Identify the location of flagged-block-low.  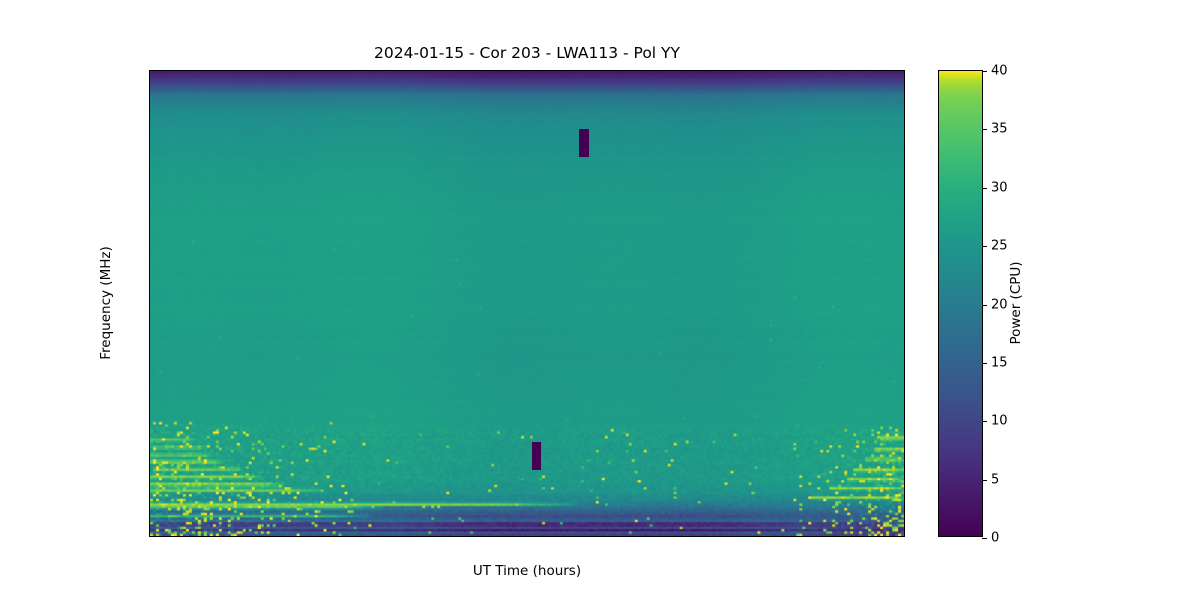
(536, 456).